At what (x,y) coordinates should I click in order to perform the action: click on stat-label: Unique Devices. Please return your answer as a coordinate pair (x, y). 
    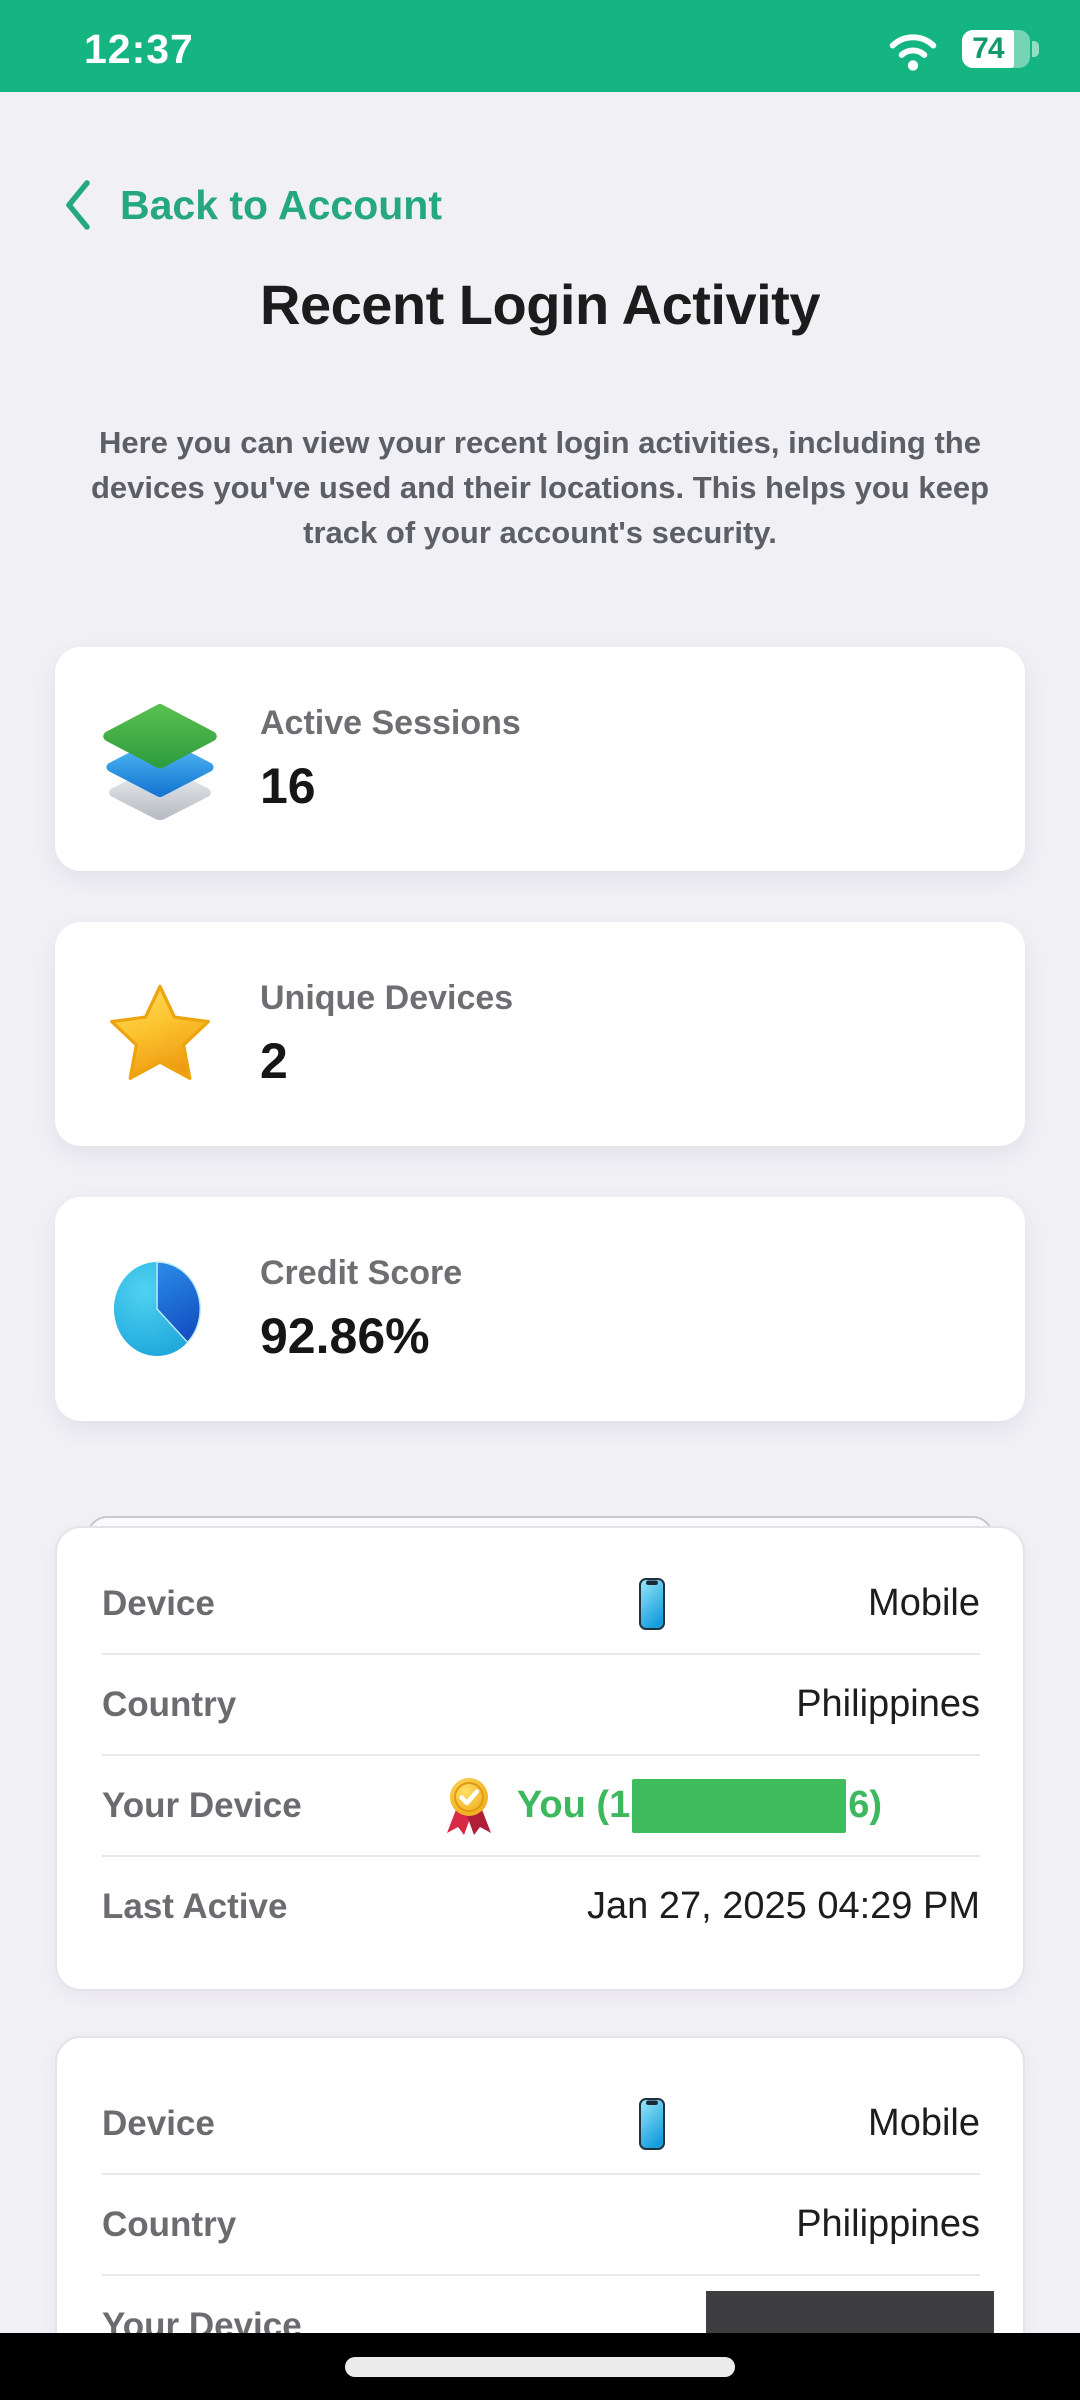
    Looking at the image, I should click on (387, 997).